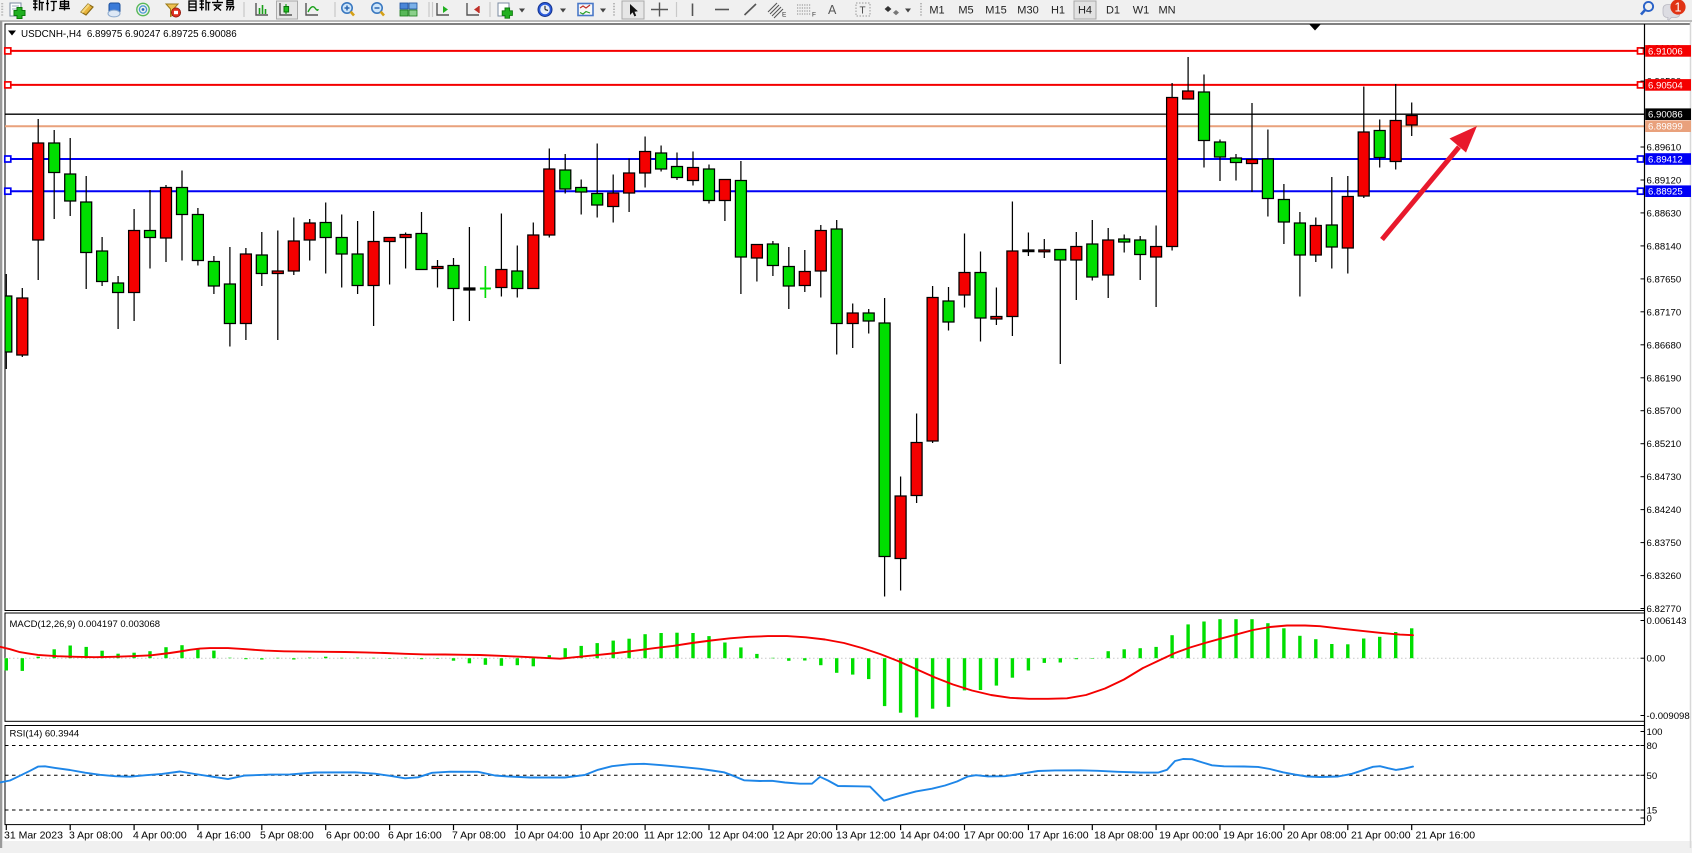  What do you see at coordinates (803, 836) in the screenshot?
I see `svg-text: 12 Apr 20:00` at bounding box center [803, 836].